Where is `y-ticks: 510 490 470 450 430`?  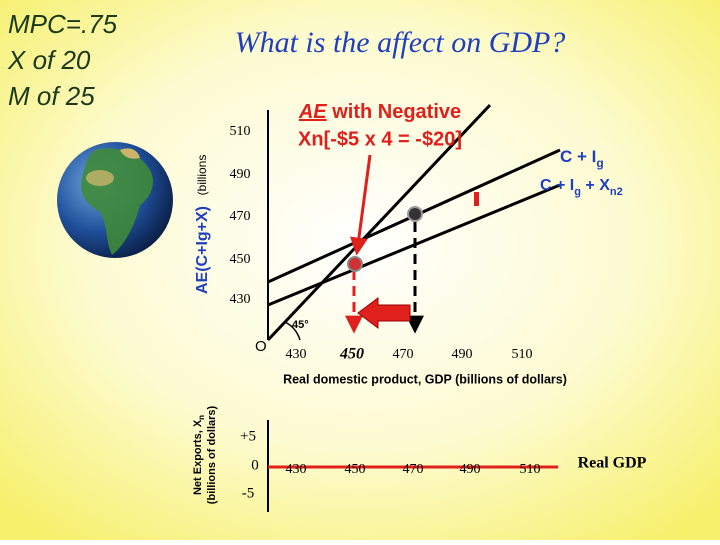 y-ticks: 510 490 470 450 430 is located at coordinates (240, 215).